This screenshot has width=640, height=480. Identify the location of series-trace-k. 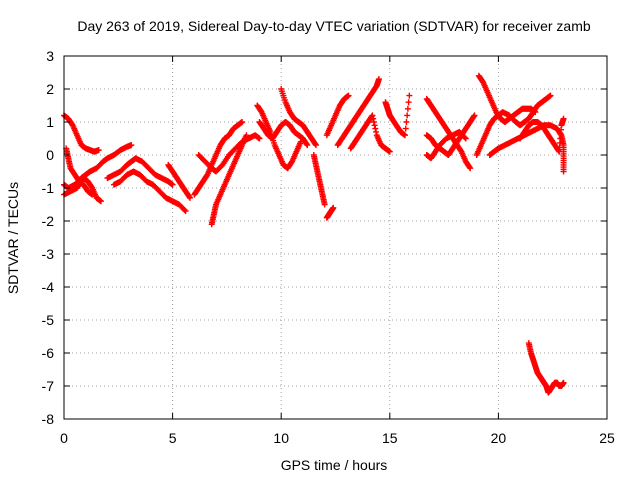
(279, 137).